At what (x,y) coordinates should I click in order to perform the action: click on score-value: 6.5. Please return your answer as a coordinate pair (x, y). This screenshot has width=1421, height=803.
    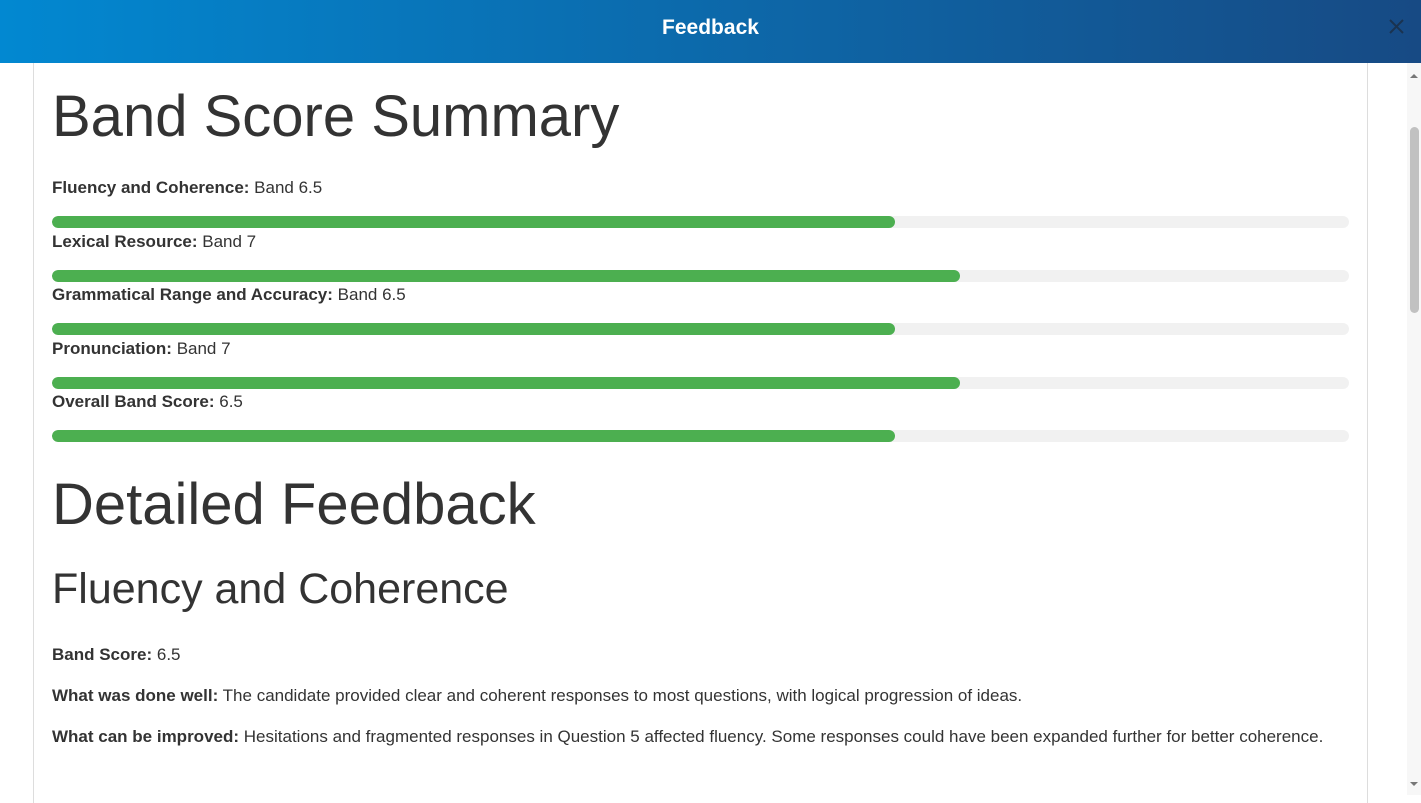
    Looking at the image, I should click on (231, 401).